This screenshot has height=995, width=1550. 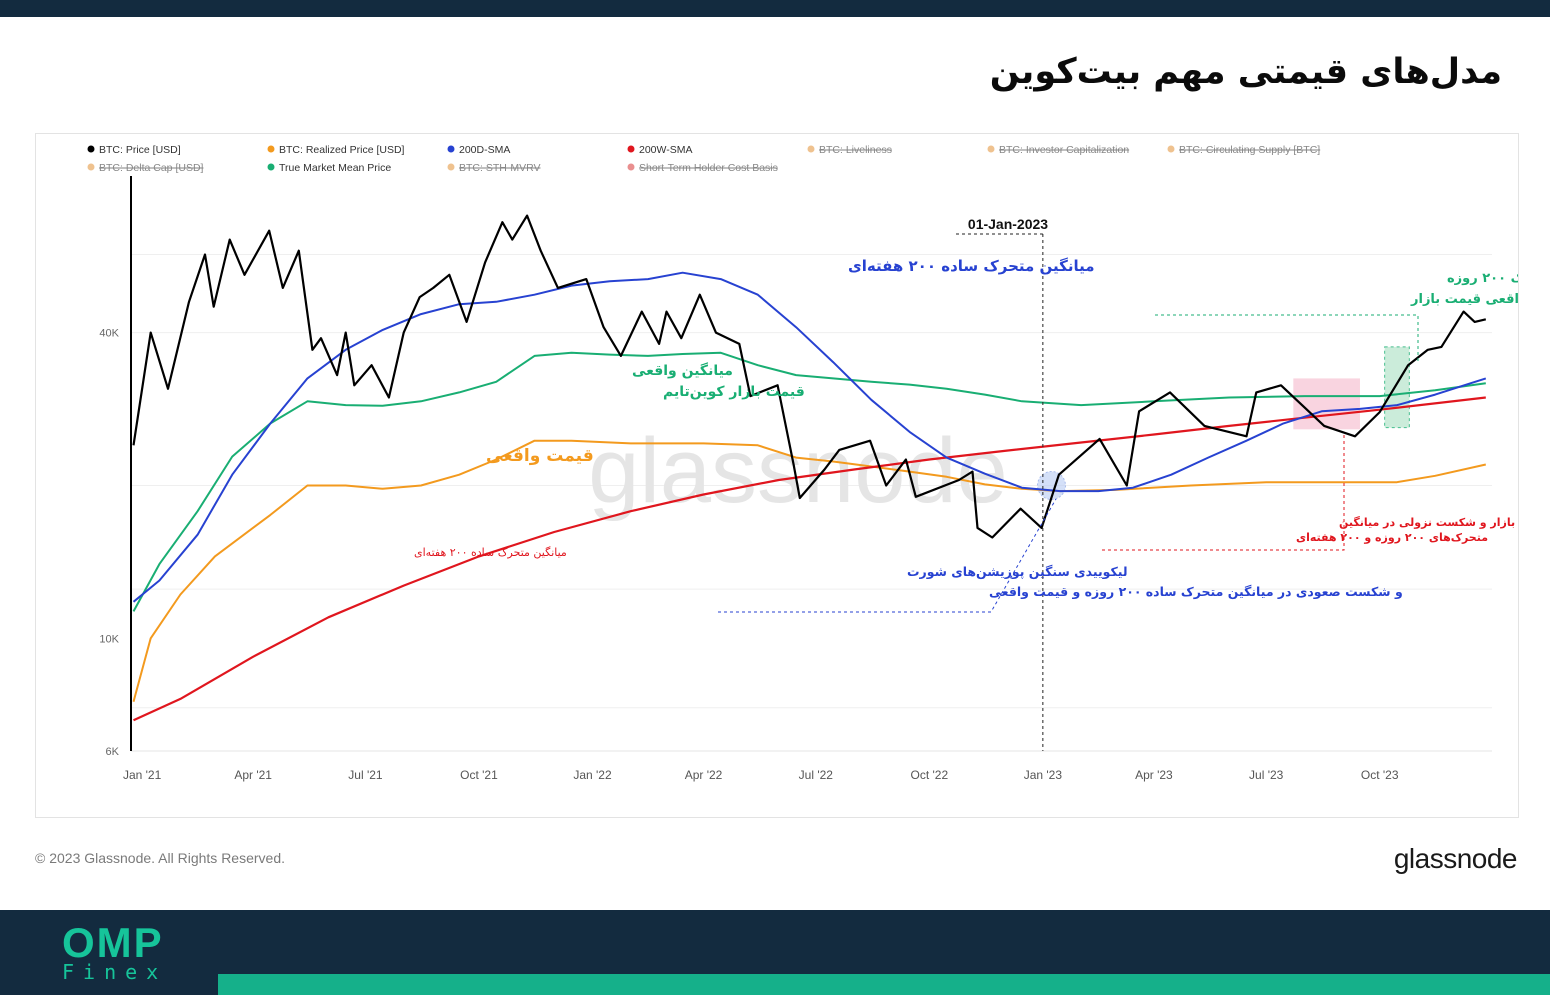 I want to click on footer-stripe, so click(x=884, y=984).